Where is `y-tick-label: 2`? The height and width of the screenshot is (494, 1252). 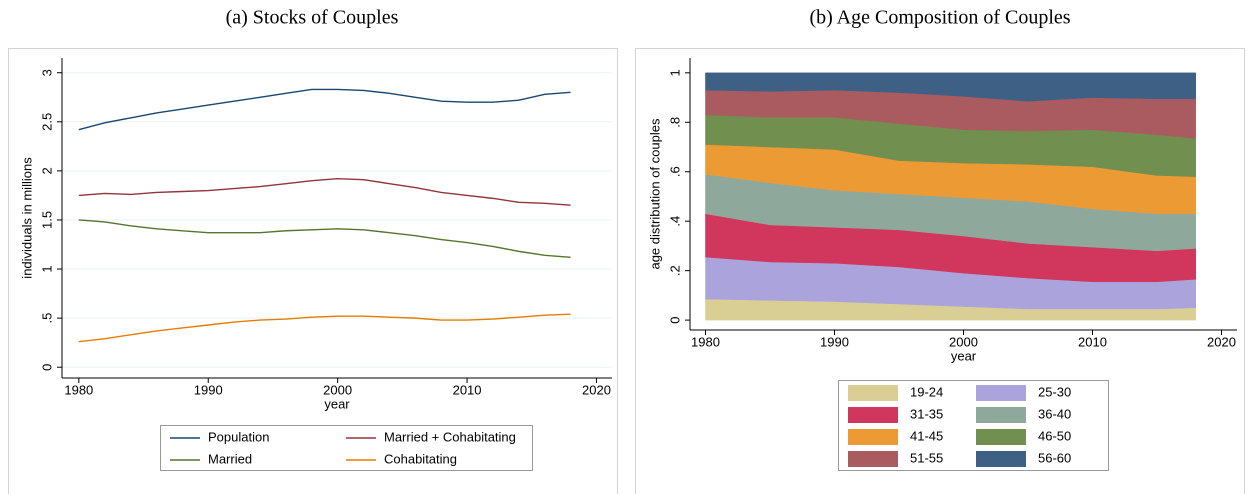
y-tick-label: 2 is located at coordinates (46, 170).